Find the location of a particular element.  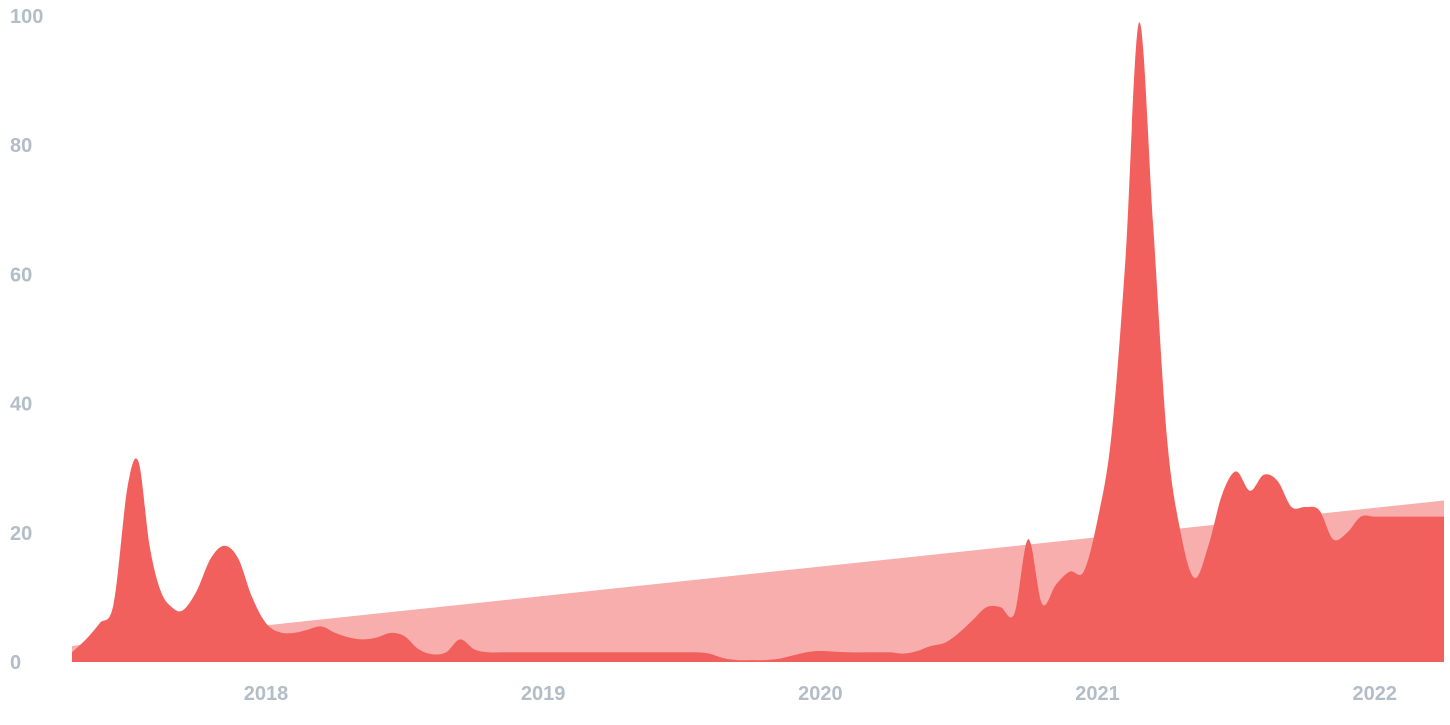

x-axis-tick-labels: 2018 2019 2020 2021 2022 is located at coordinates (820, 694).